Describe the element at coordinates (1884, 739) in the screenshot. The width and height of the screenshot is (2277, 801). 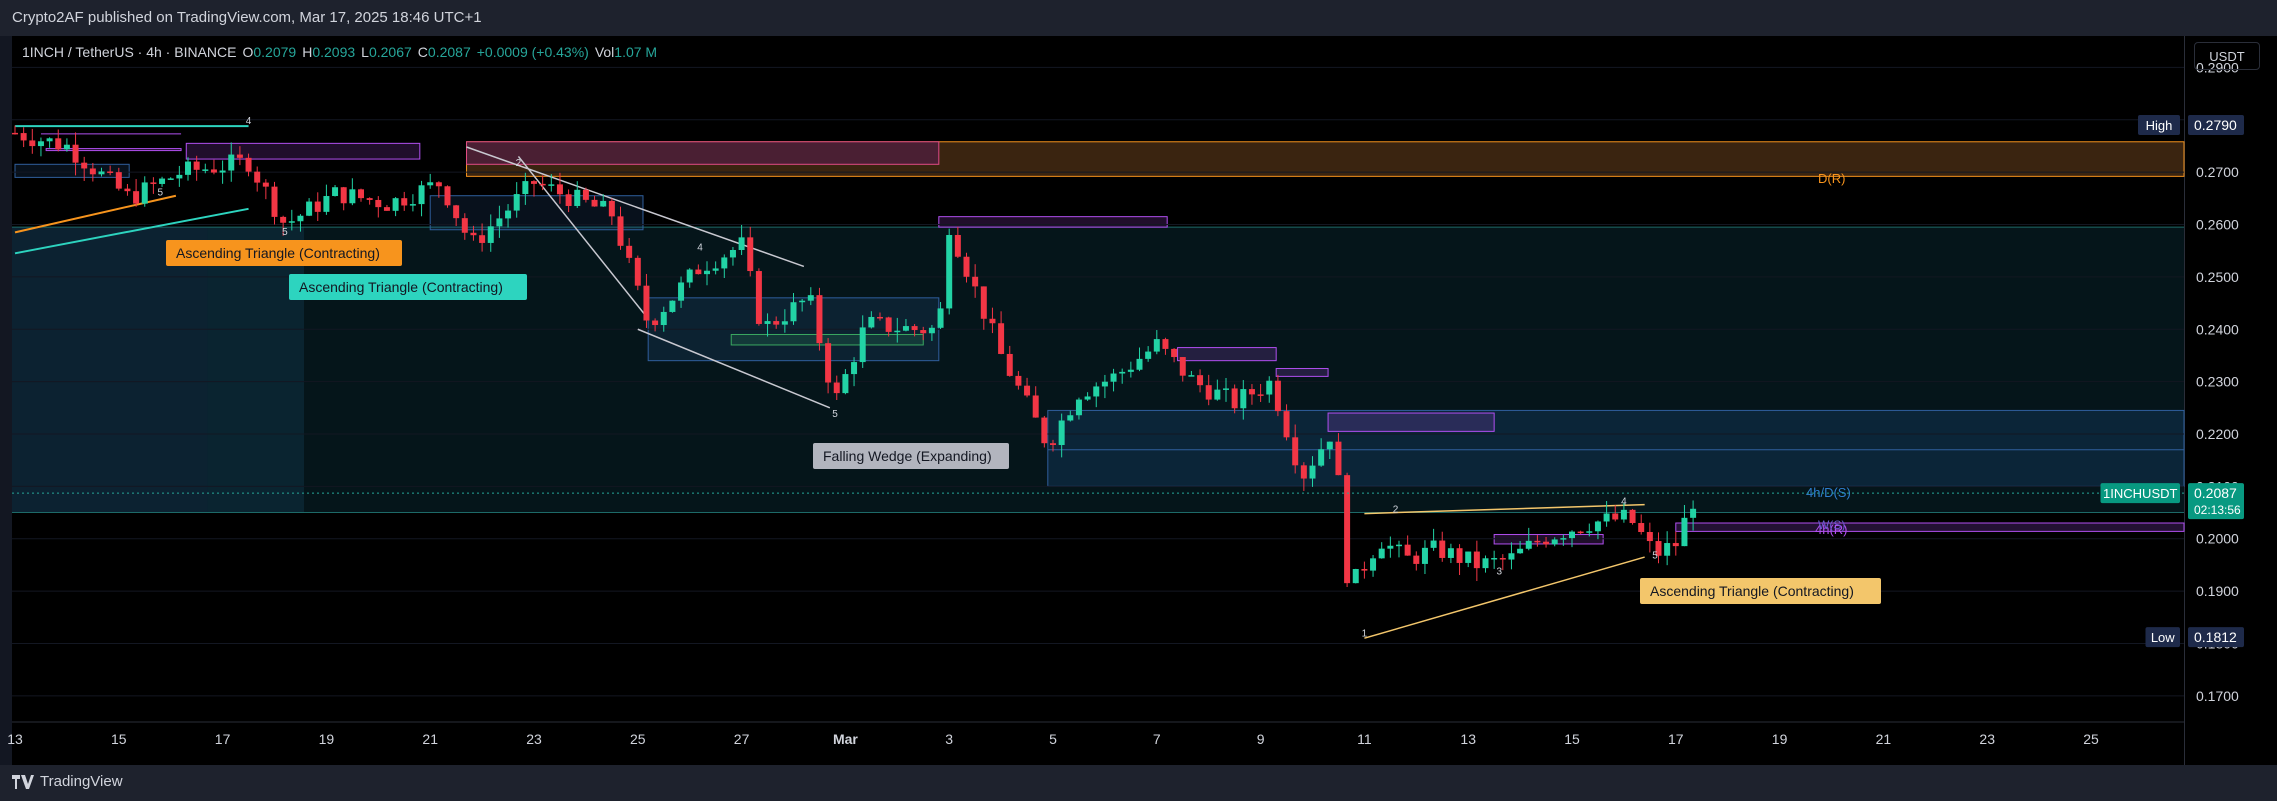
I see `x-tick-label-18: 21` at that location.